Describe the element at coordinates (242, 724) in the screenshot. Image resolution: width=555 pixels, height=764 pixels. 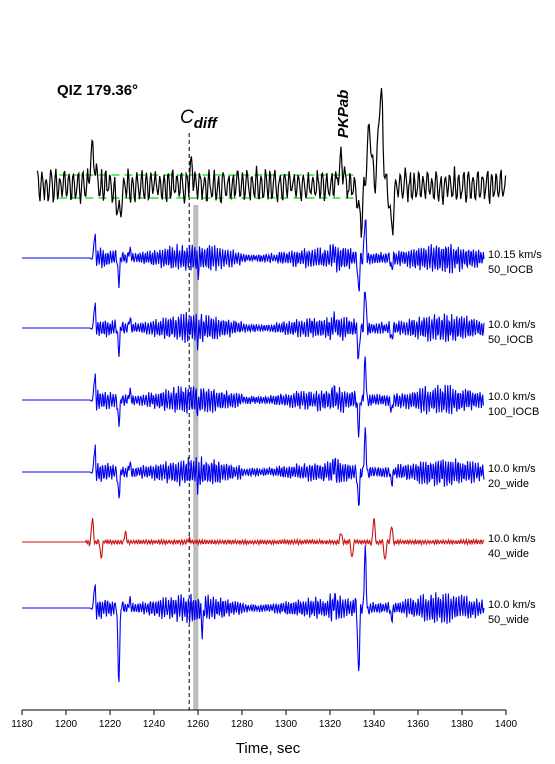
I see `x-tick-label: 1280` at that location.